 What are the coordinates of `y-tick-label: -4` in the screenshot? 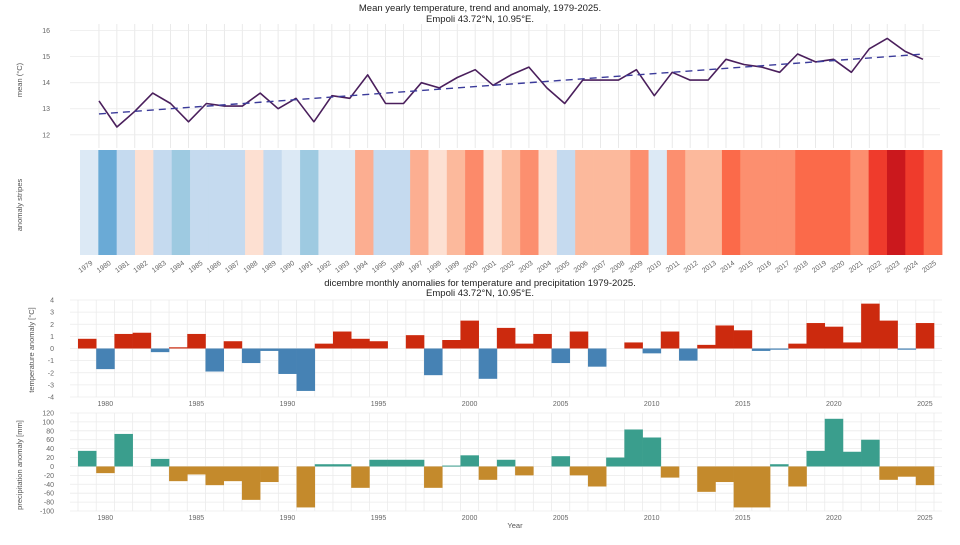 It's located at (51, 398).